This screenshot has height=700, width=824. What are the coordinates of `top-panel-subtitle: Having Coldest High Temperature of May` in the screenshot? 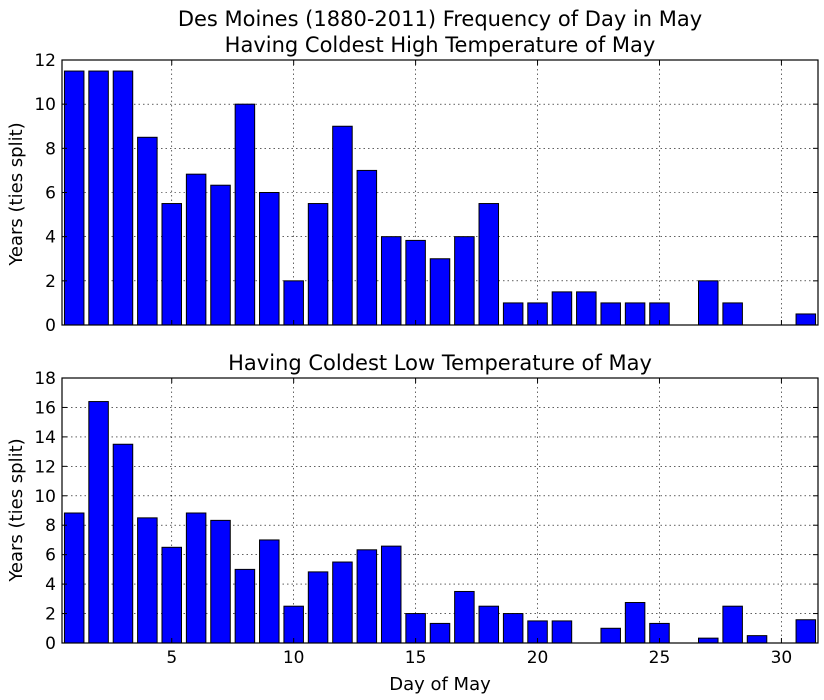 It's located at (440, 45).